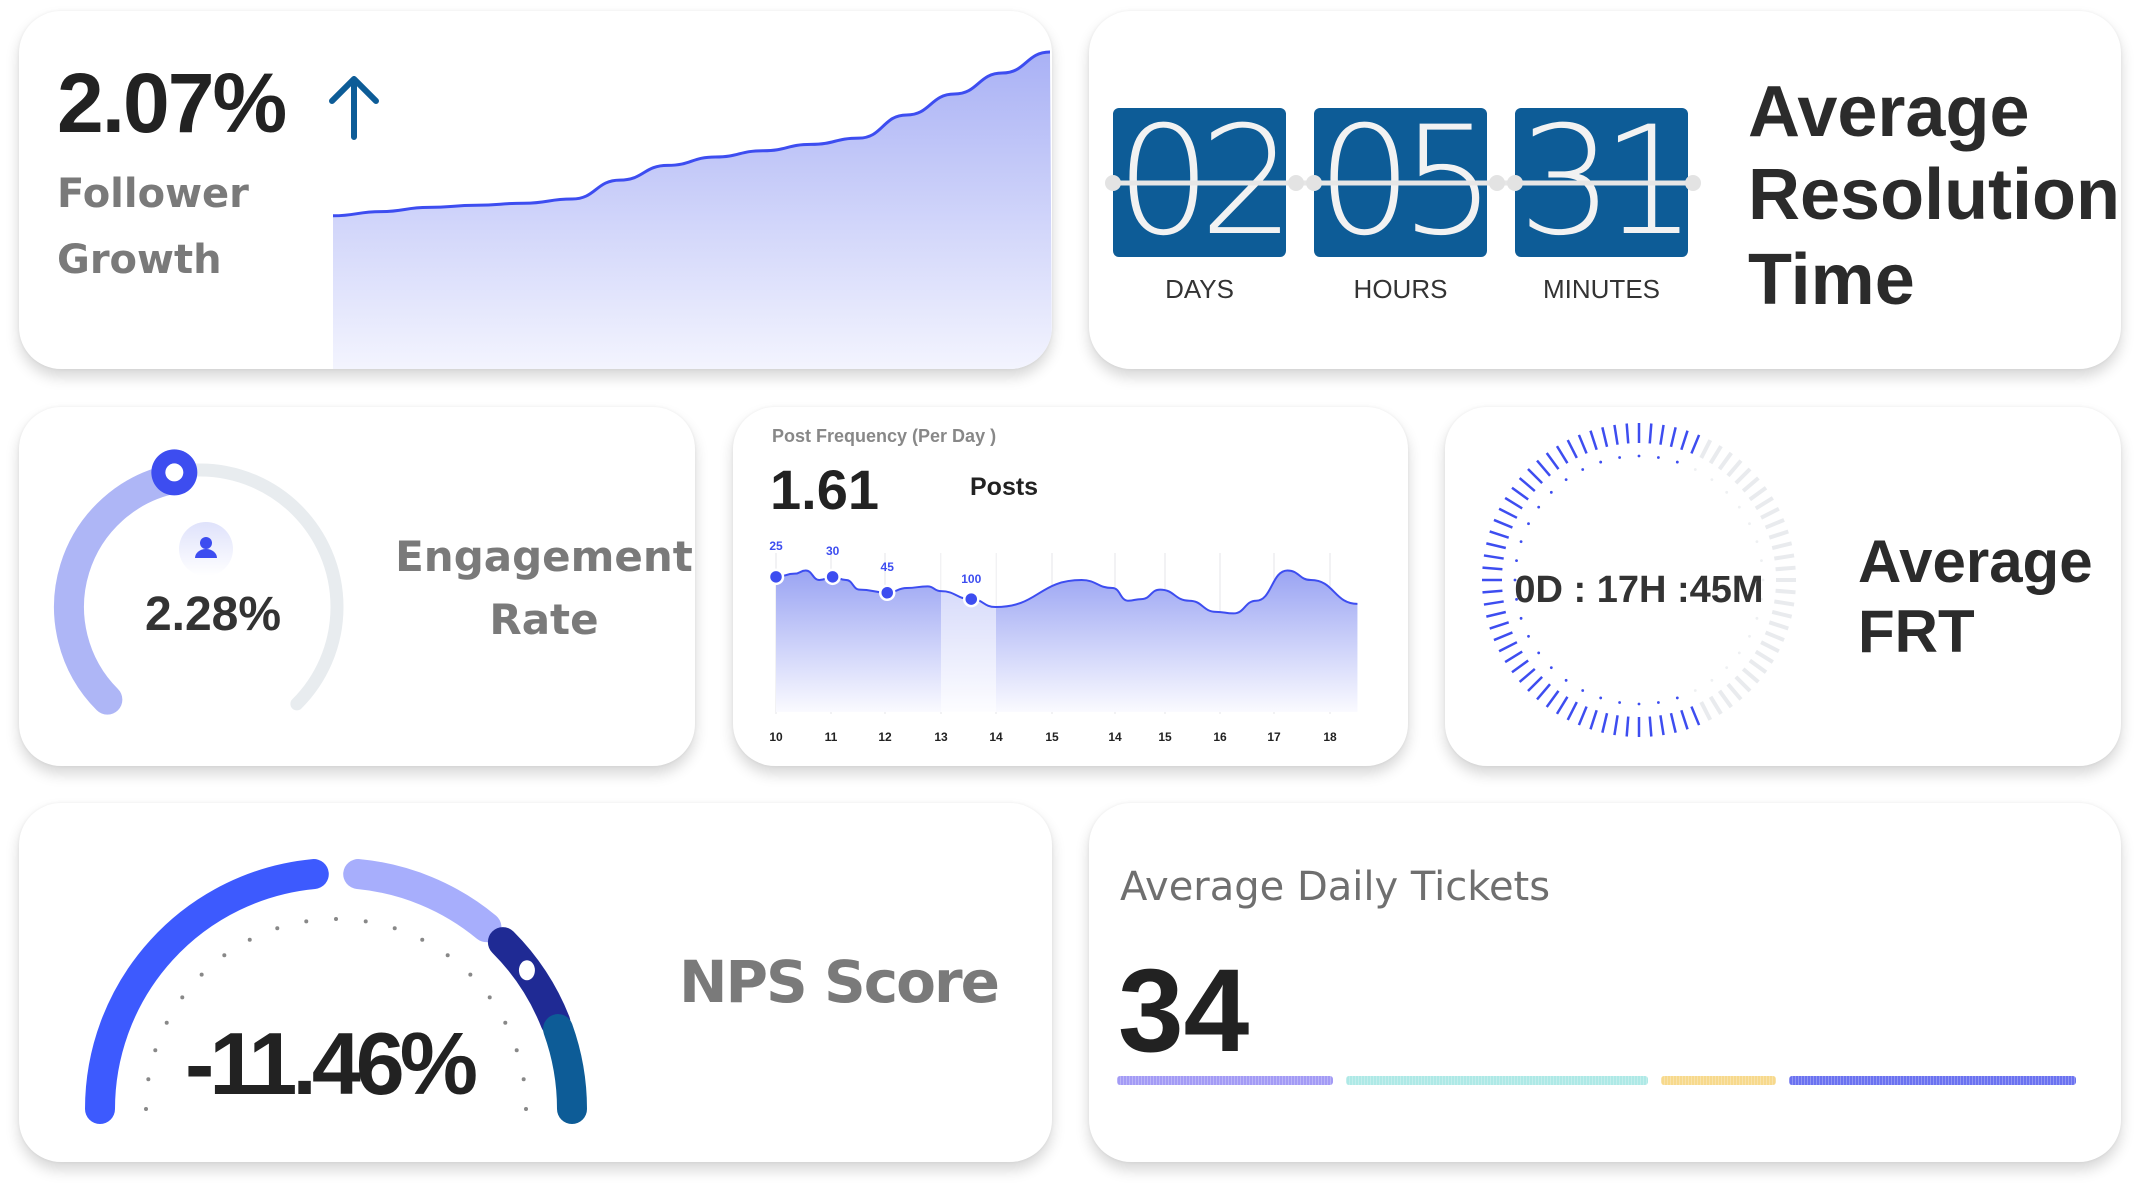  Describe the element at coordinates (1403, 183) in the screenshot. I see `flip-divider-line` at that location.